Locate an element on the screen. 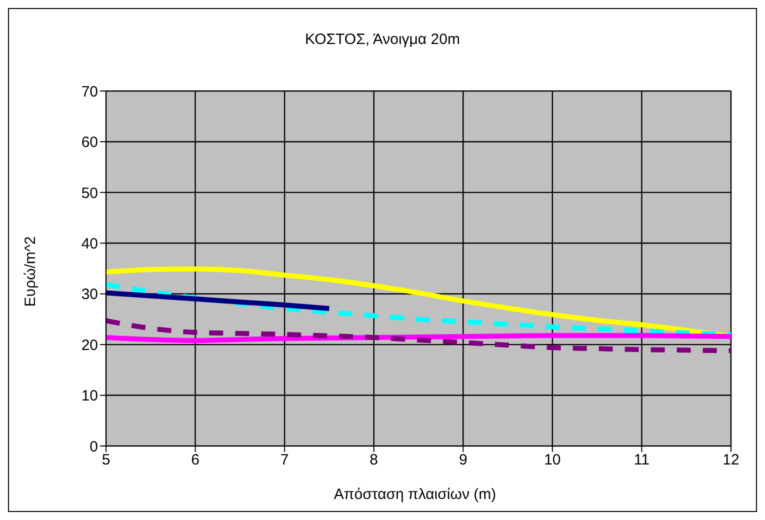 The image size is (765, 520). x-tick-label: 11 is located at coordinates (642, 460).